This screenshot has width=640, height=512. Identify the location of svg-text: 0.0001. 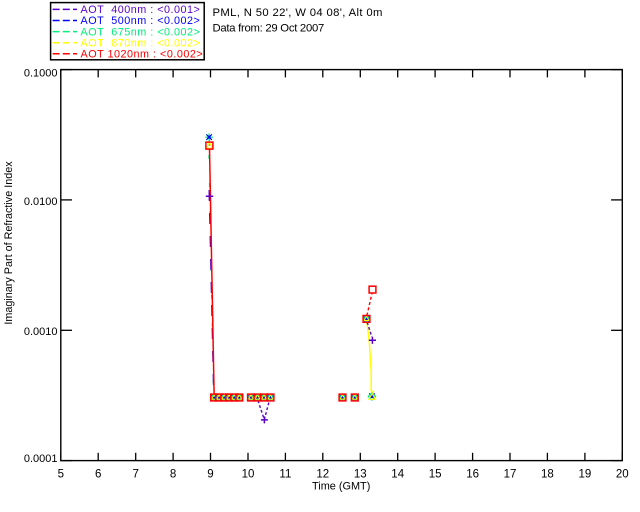
(41, 459).